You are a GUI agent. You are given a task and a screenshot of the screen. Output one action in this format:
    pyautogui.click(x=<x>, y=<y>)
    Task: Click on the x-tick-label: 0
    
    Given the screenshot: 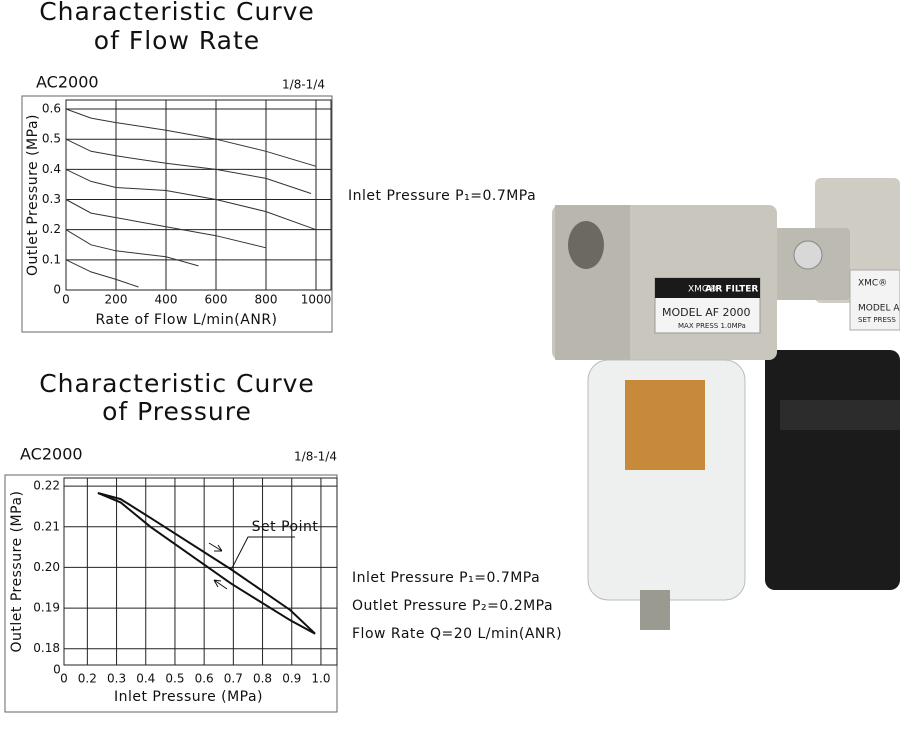 What is the action you would take?
    pyautogui.click(x=66, y=300)
    